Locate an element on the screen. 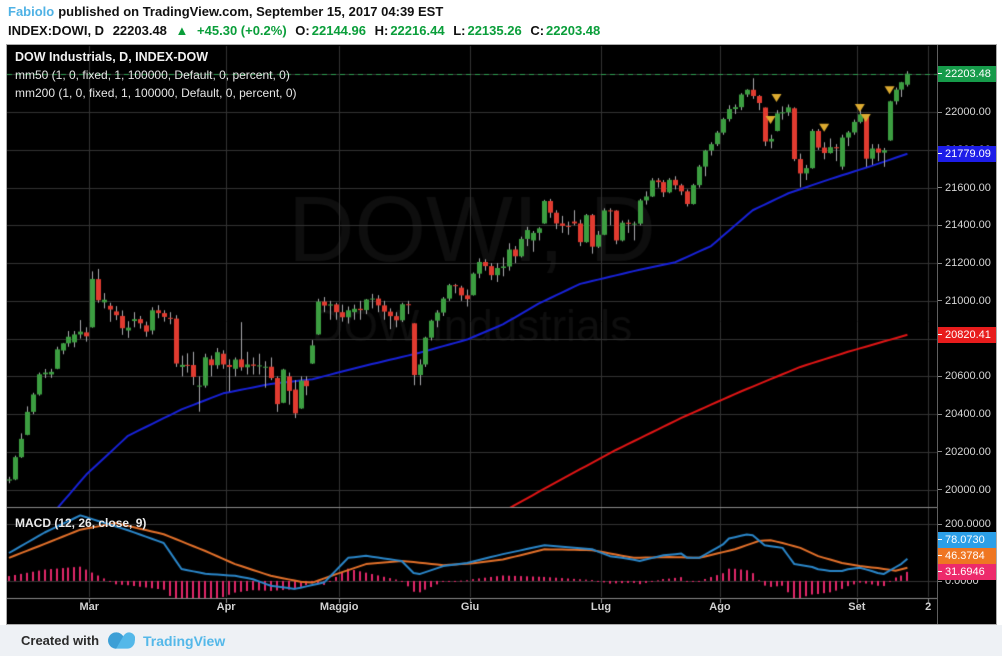  low-label: L: is located at coordinates (459, 30).